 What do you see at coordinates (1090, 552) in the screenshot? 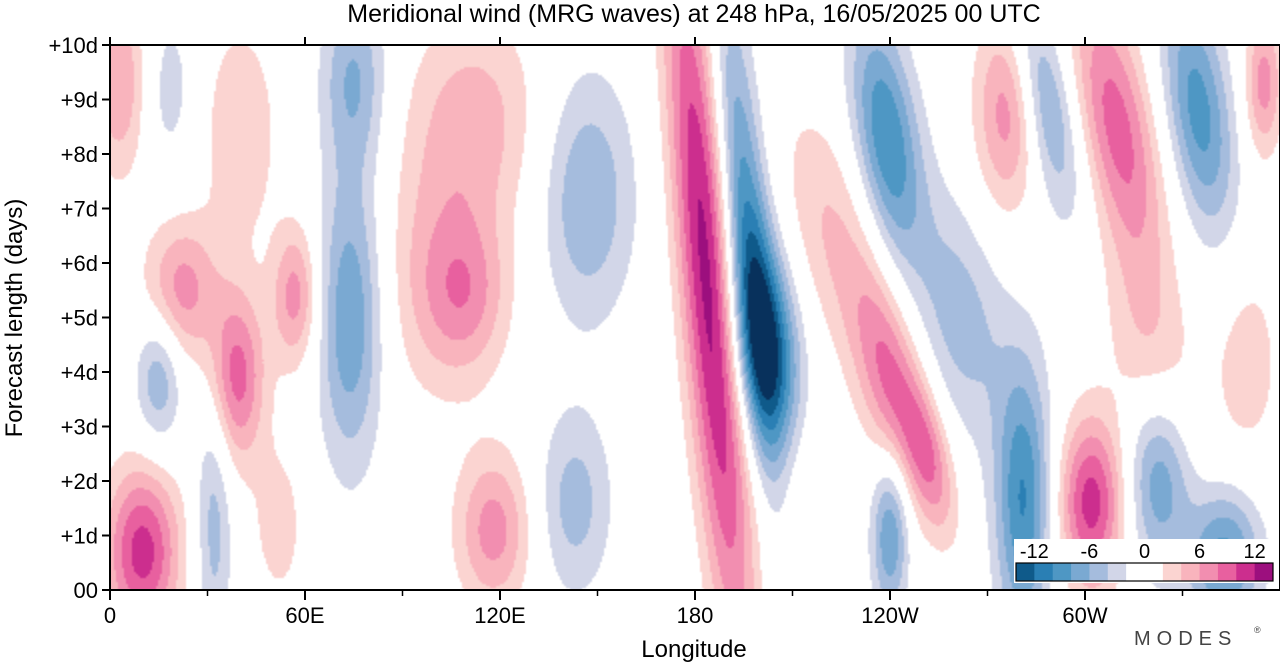
I see `colorbar-label: -6` at bounding box center [1090, 552].